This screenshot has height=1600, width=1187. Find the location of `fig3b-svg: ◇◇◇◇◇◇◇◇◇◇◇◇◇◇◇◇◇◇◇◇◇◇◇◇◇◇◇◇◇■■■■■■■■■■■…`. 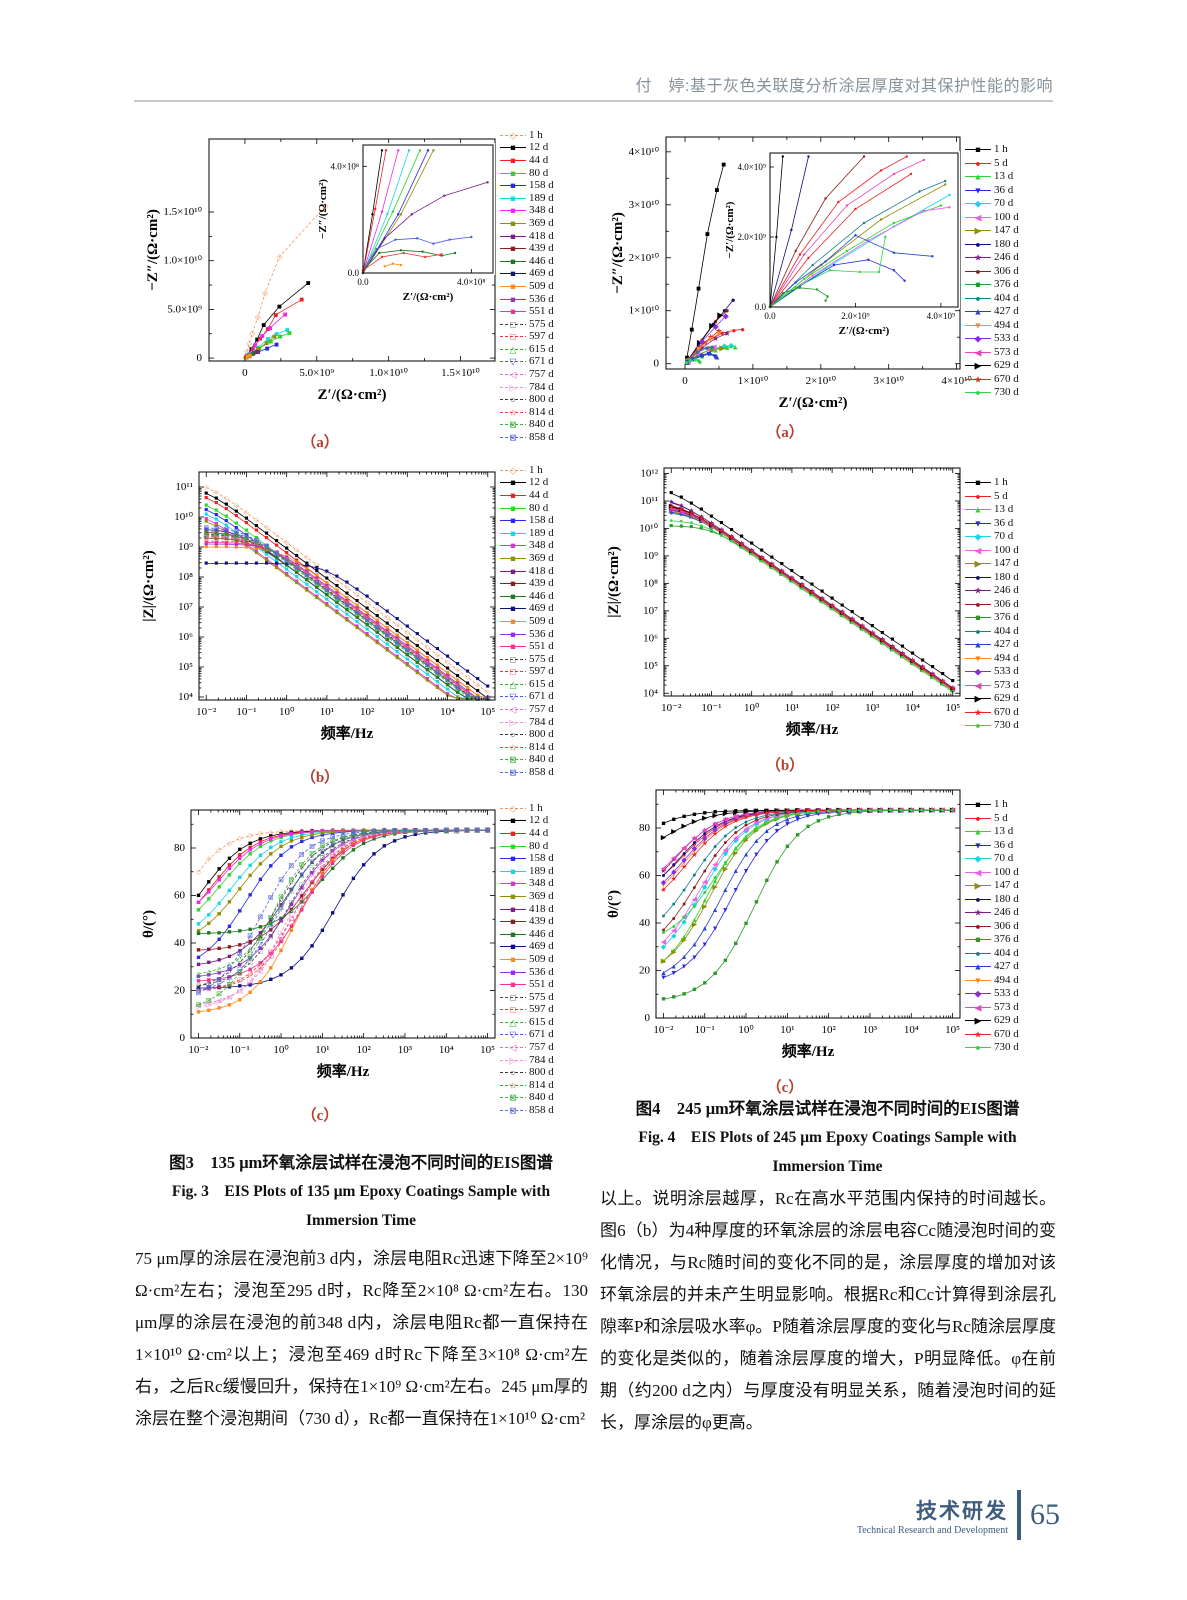

fig3b-svg: ◇◇◇◇◇◇◇◇◇◇◇◇◇◇◇◇◇◇◇◇◇◇◇◇◇◇◇◇◇■■■■■■■■■■■… is located at coordinates (318, 606).